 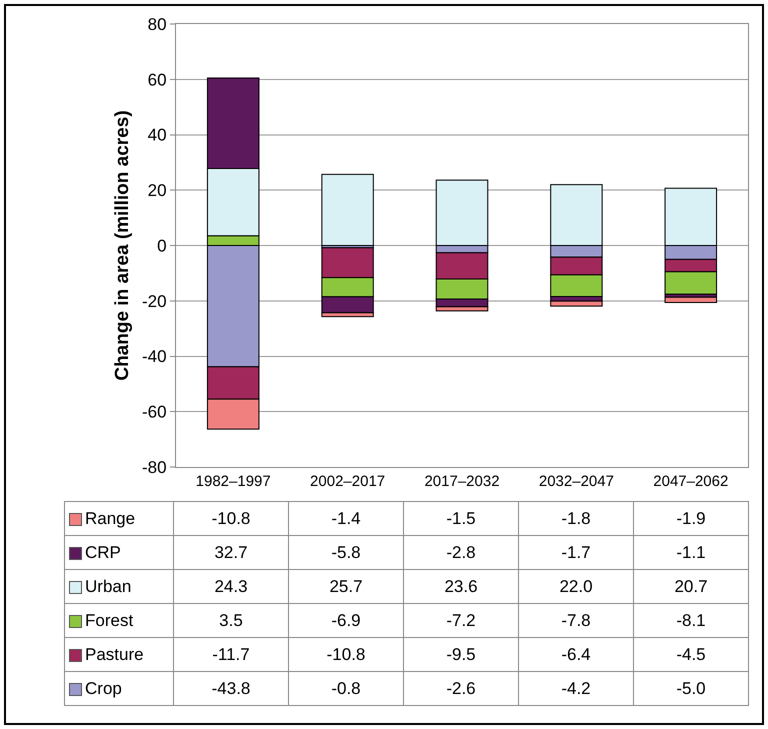 I want to click on data-label: -0.8, so click(x=346, y=689).